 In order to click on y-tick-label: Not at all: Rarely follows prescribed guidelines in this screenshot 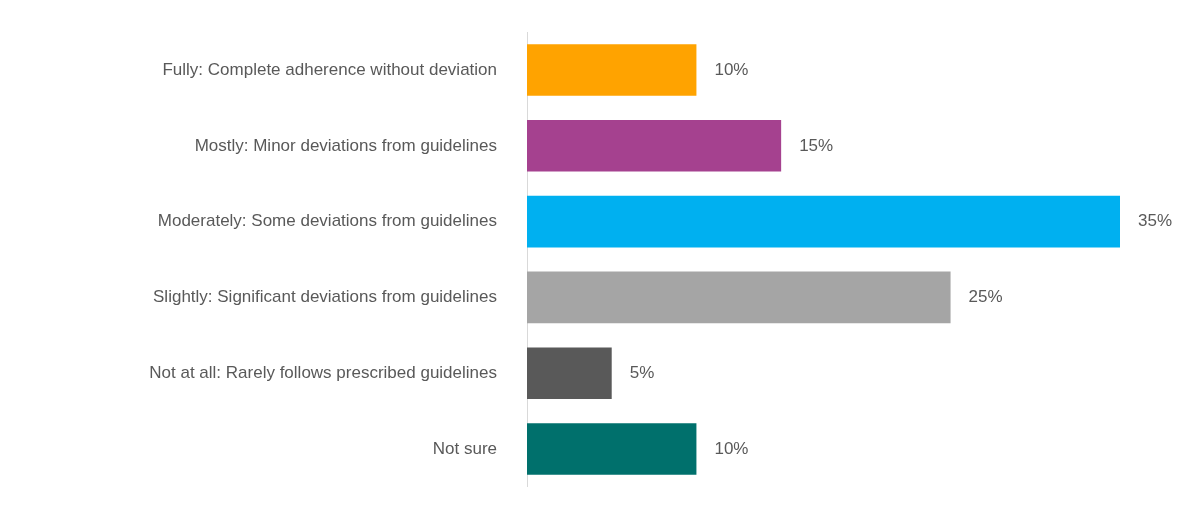, I will do `click(323, 372)`.